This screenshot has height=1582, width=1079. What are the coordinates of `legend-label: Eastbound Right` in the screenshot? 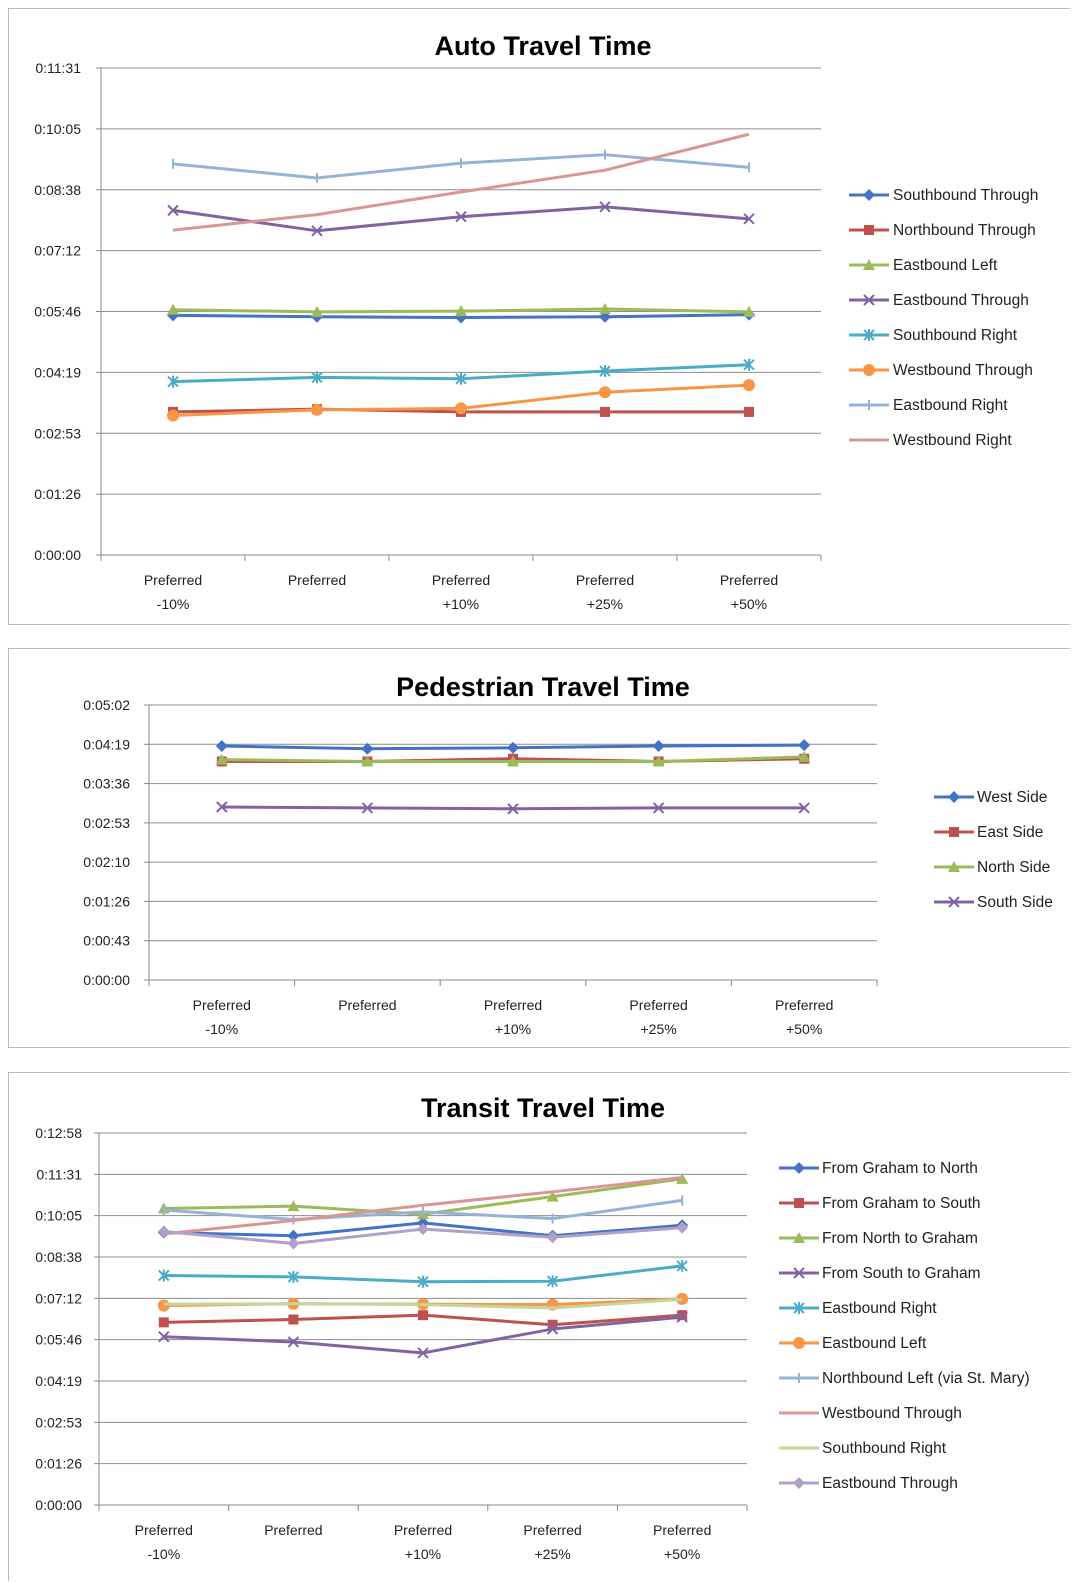 It's located at (879, 1308).